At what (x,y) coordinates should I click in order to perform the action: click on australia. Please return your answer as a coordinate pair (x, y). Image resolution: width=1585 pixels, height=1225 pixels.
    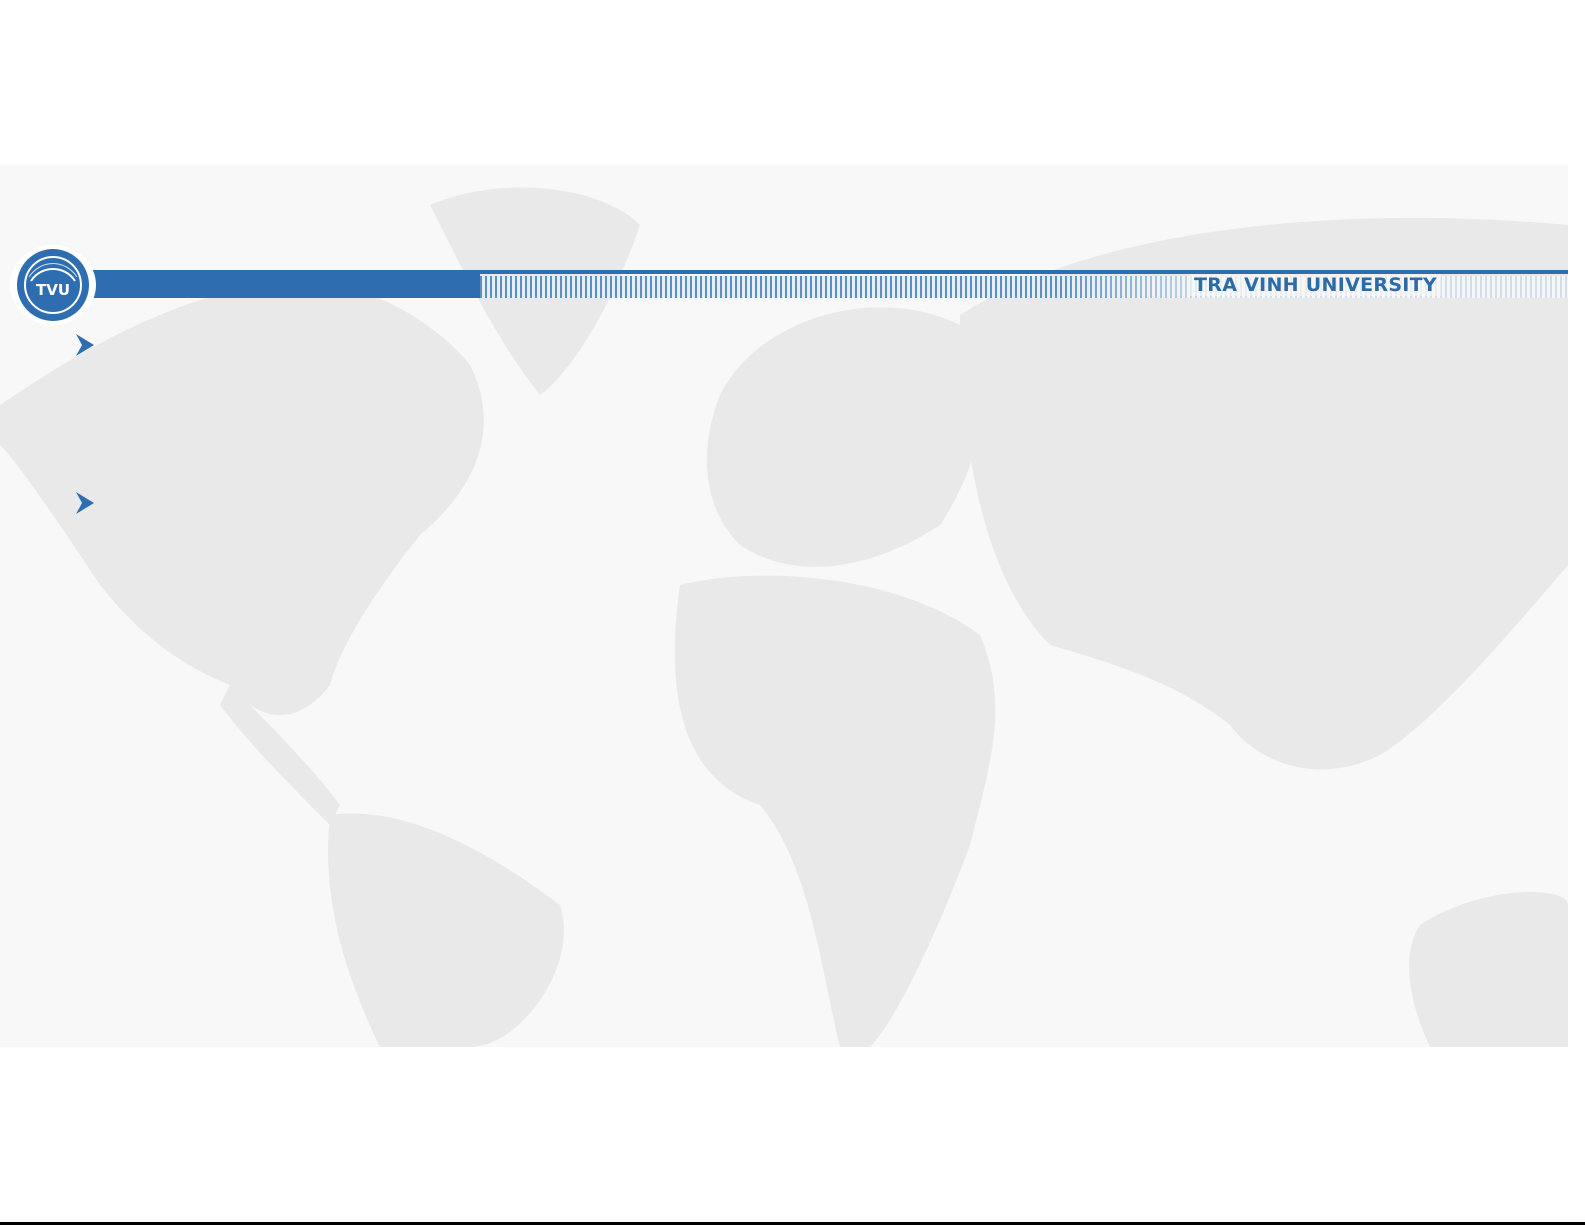
    Looking at the image, I should click on (1488, 969).